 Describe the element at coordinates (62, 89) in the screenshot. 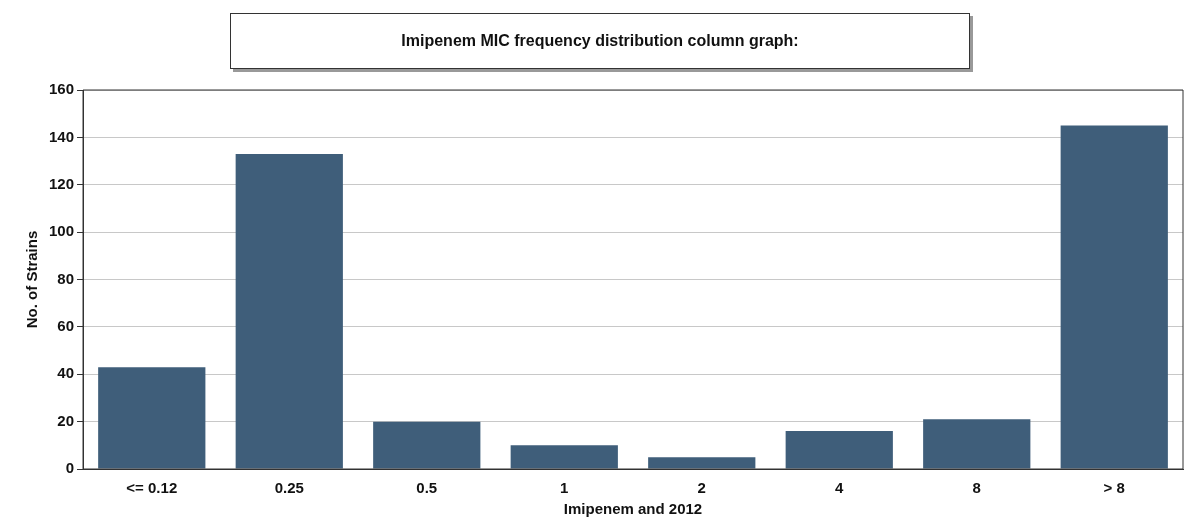

I see `y-tick-label: 160` at that location.